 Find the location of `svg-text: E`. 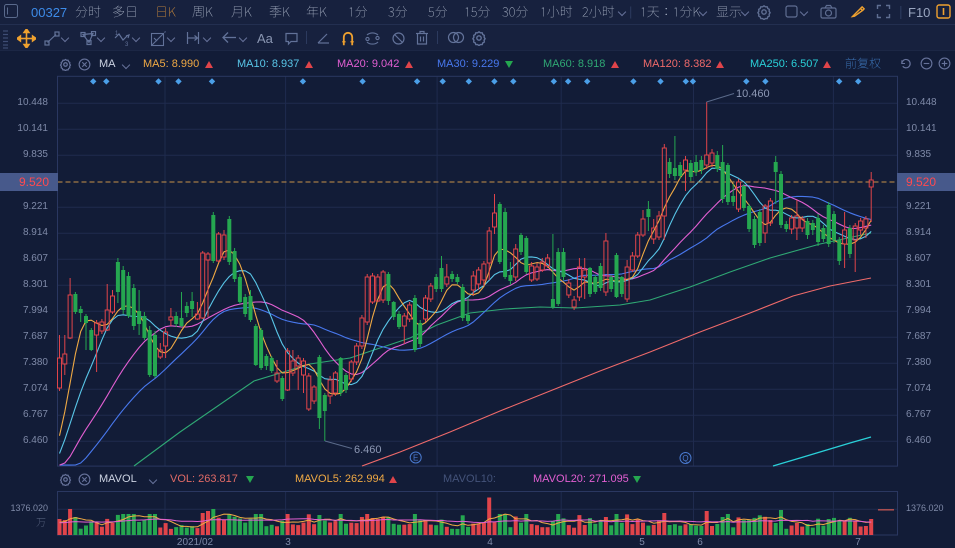

svg-text: E is located at coordinates (415, 458).